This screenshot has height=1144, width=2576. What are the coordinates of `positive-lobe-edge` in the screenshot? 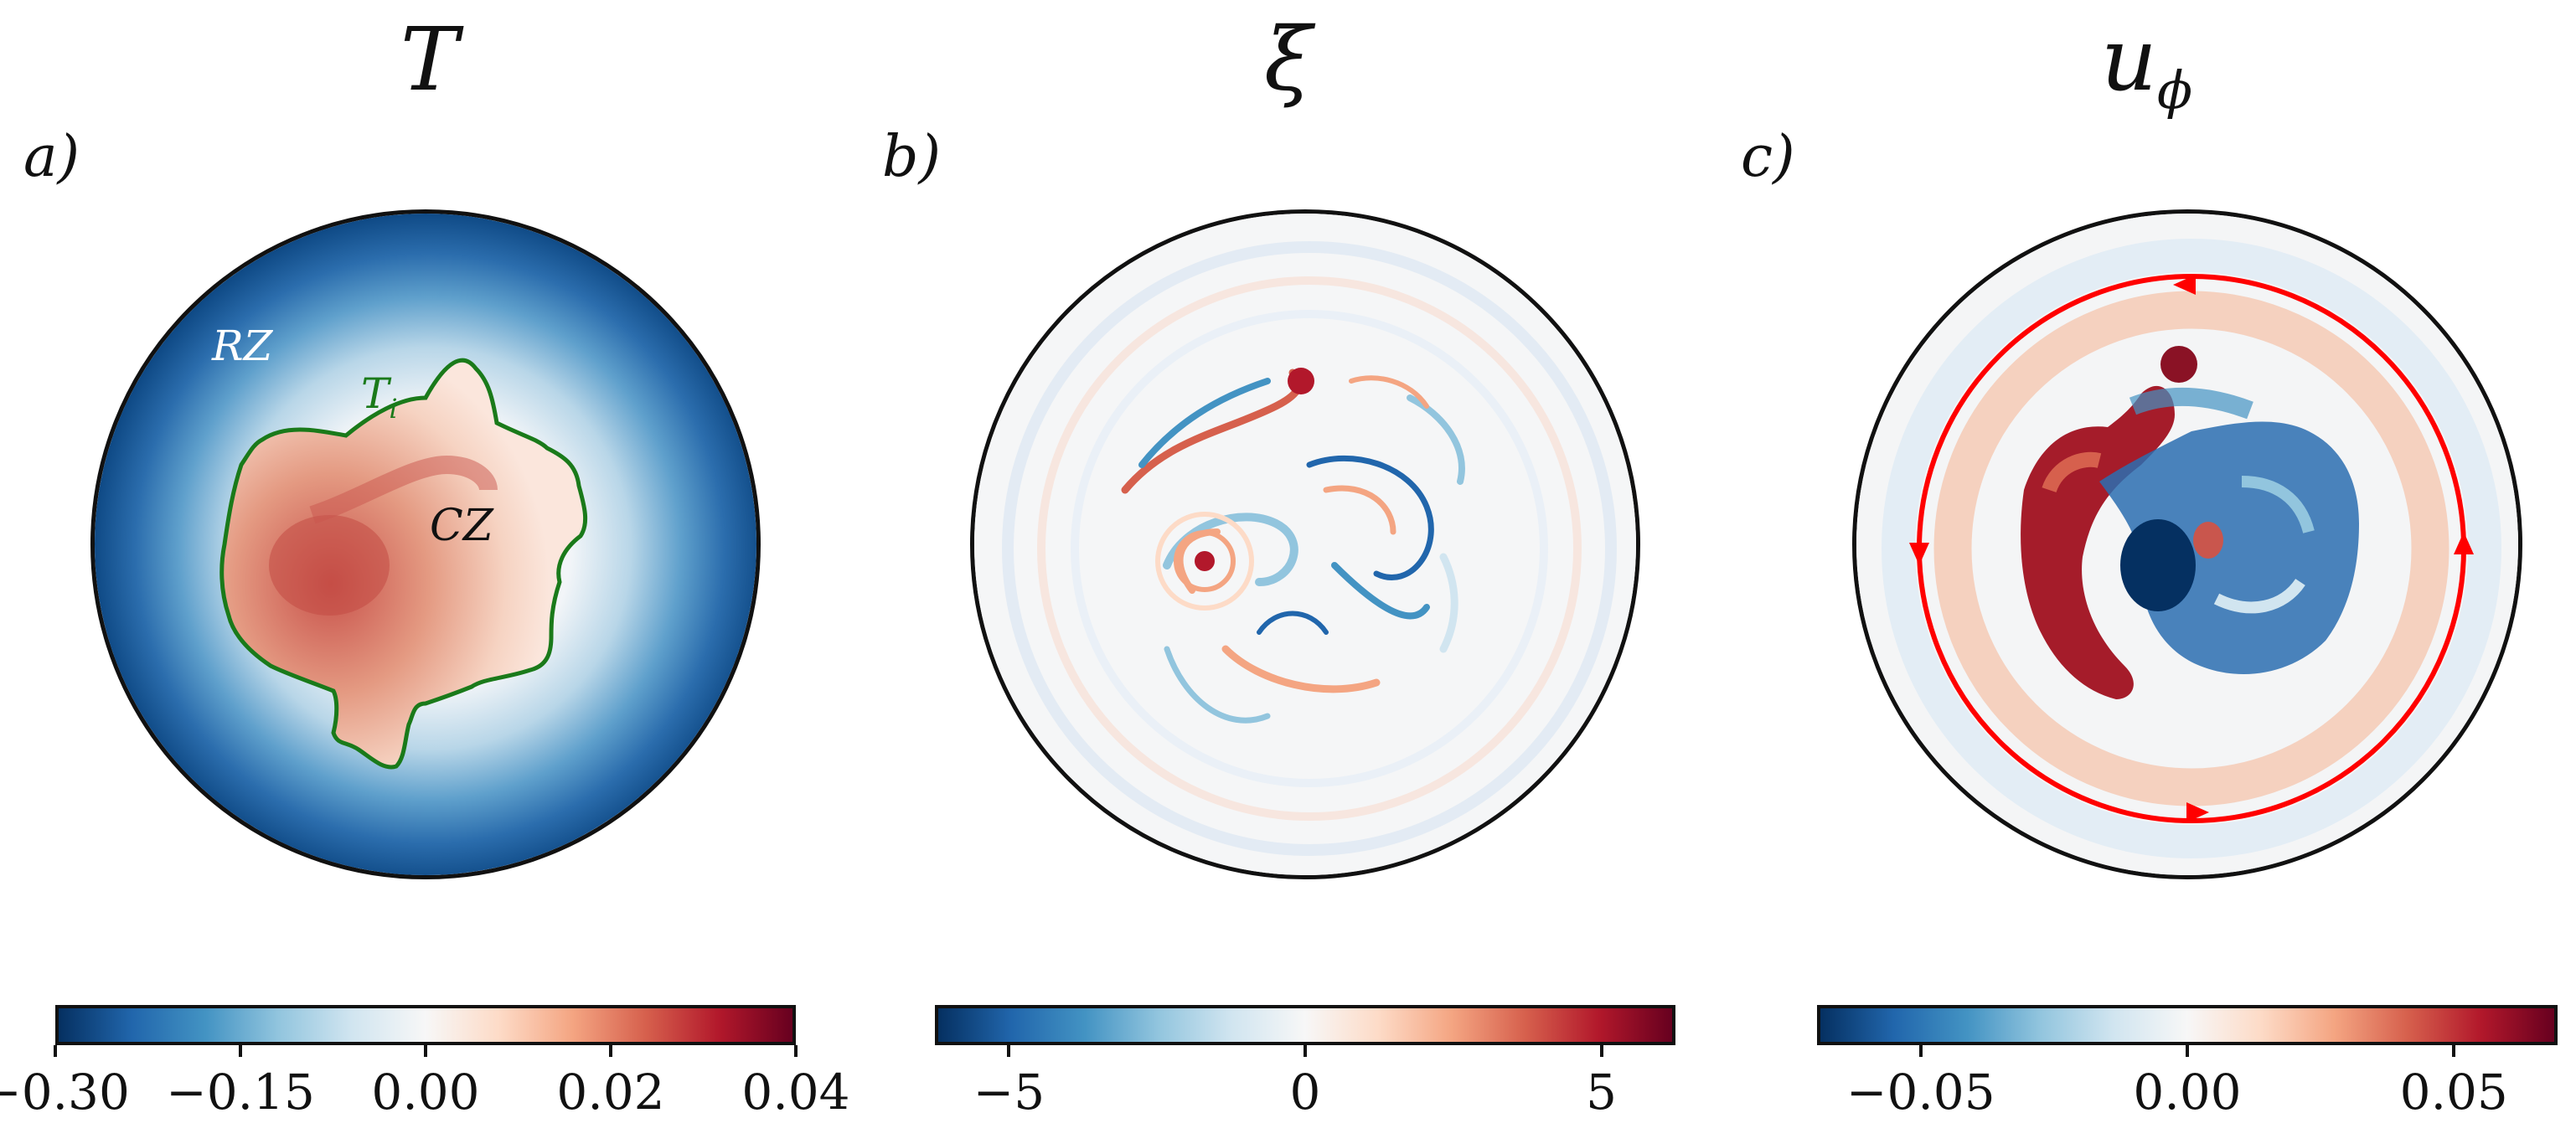 It's located at (2072, 472).